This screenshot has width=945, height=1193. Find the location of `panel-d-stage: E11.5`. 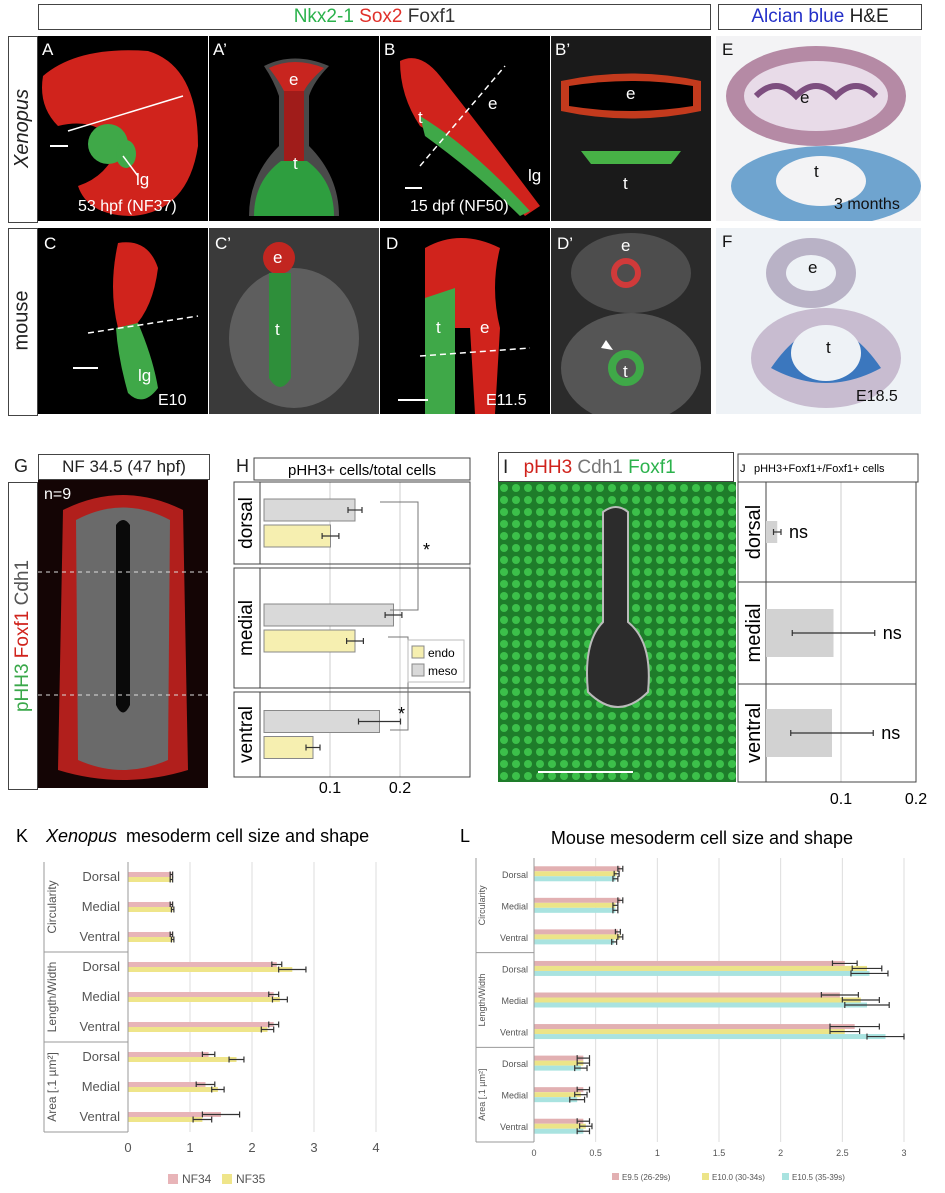

panel-d-stage: E11.5 is located at coordinates (506, 400).